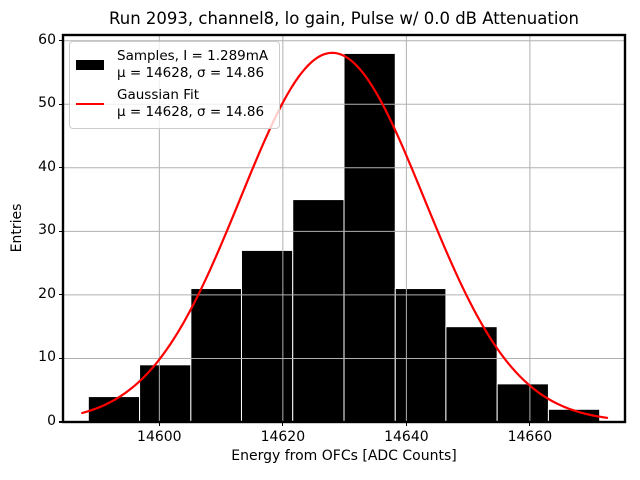 This screenshot has width=640, height=480. What do you see at coordinates (283, 437) in the screenshot?
I see `x-tick-label: 14620` at bounding box center [283, 437].